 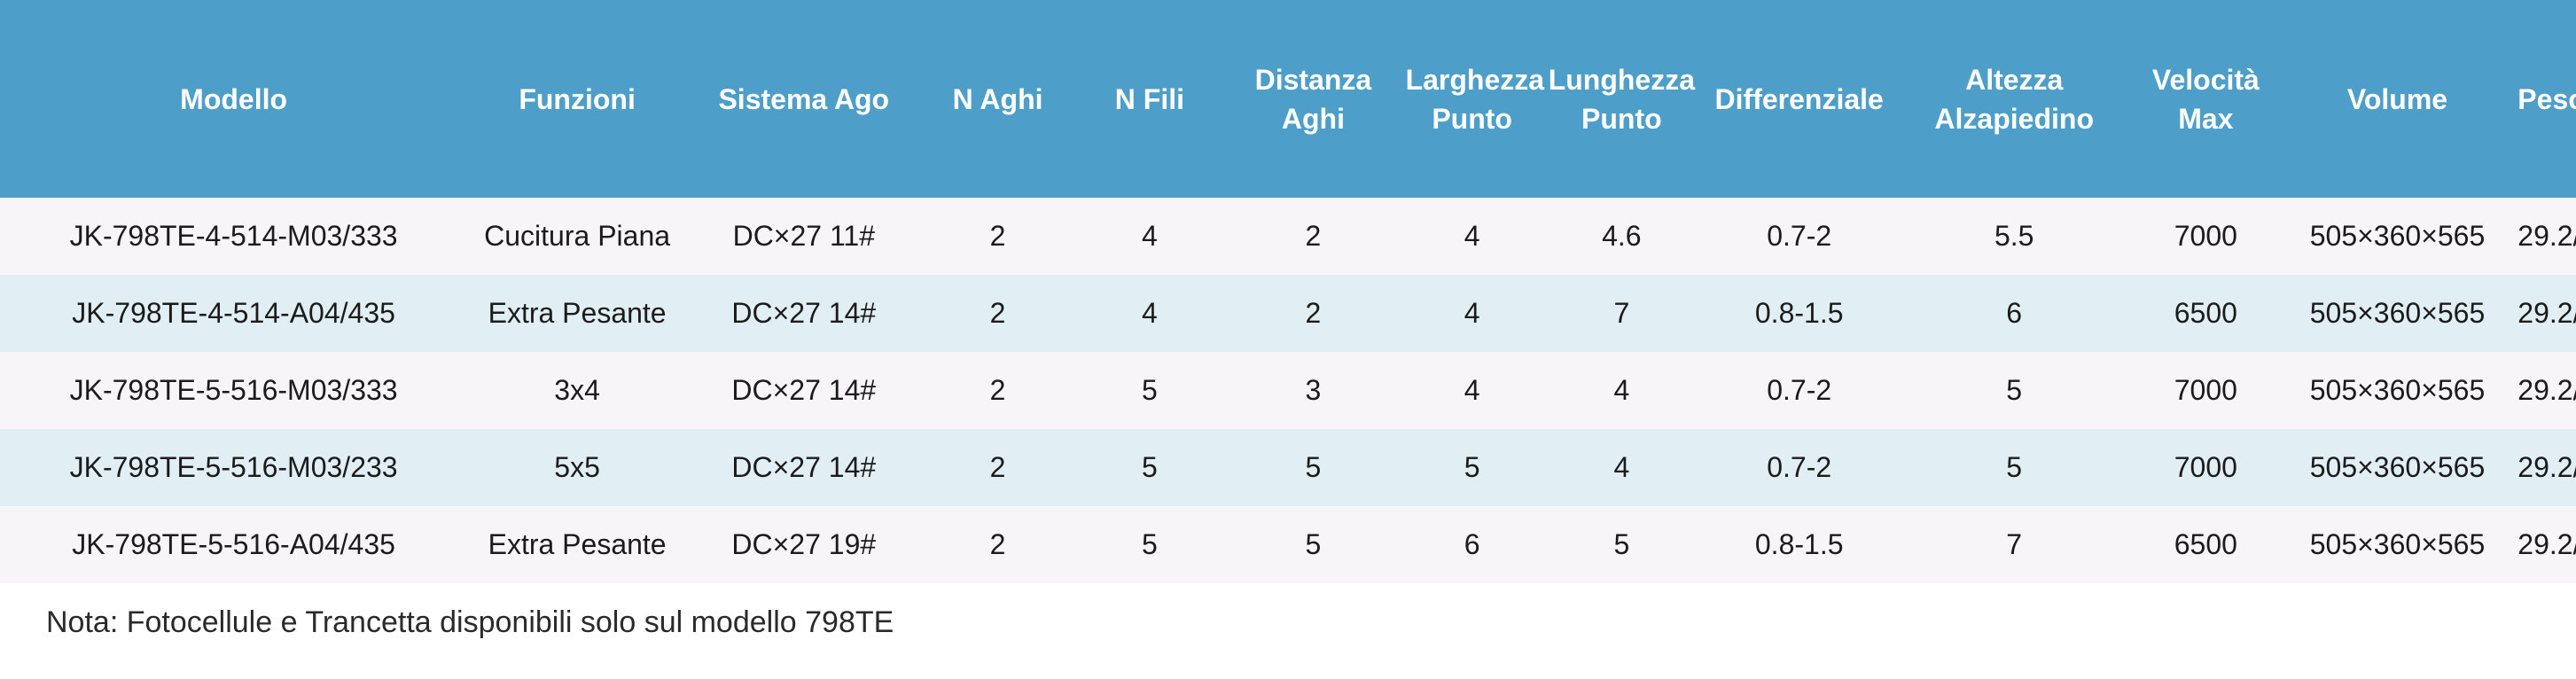 What do you see at coordinates (1621, 313) in the screenshot?
I see `cell-lunghezza-punto: 7` at bounding box center [1621, 313].